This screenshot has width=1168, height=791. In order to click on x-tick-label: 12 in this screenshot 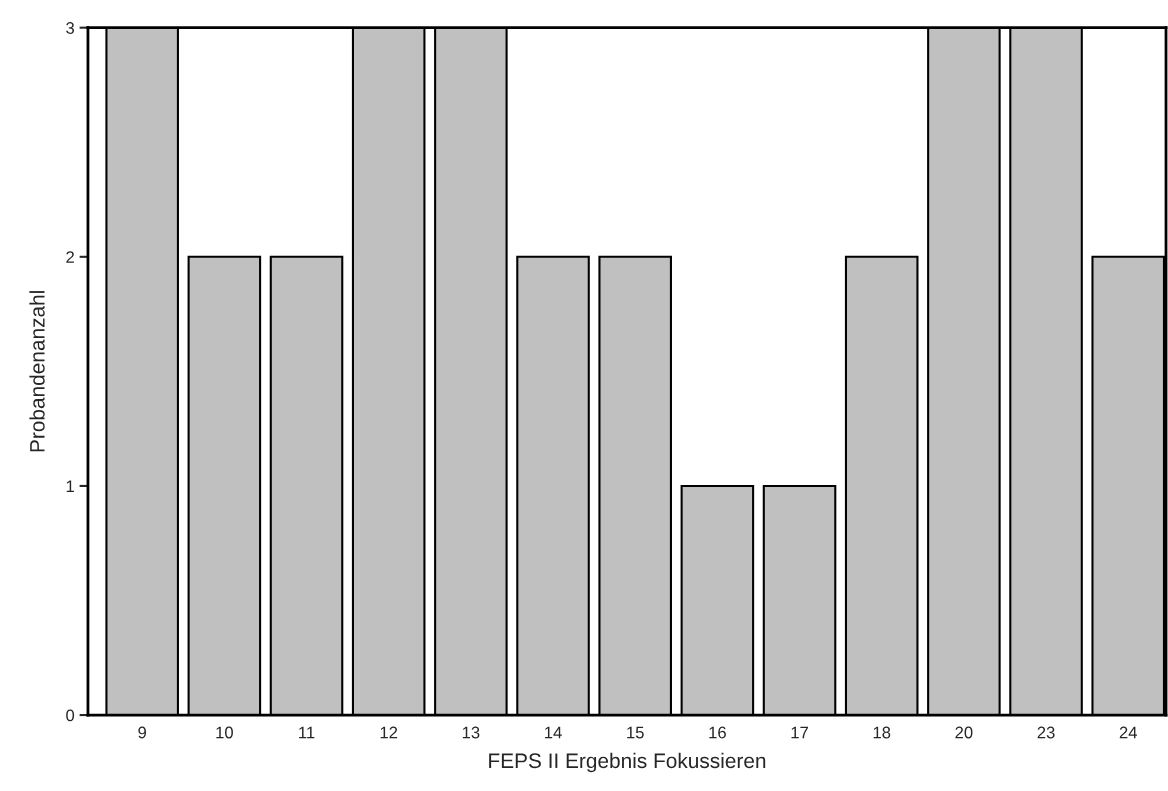, I will do `click(389, 732)`.